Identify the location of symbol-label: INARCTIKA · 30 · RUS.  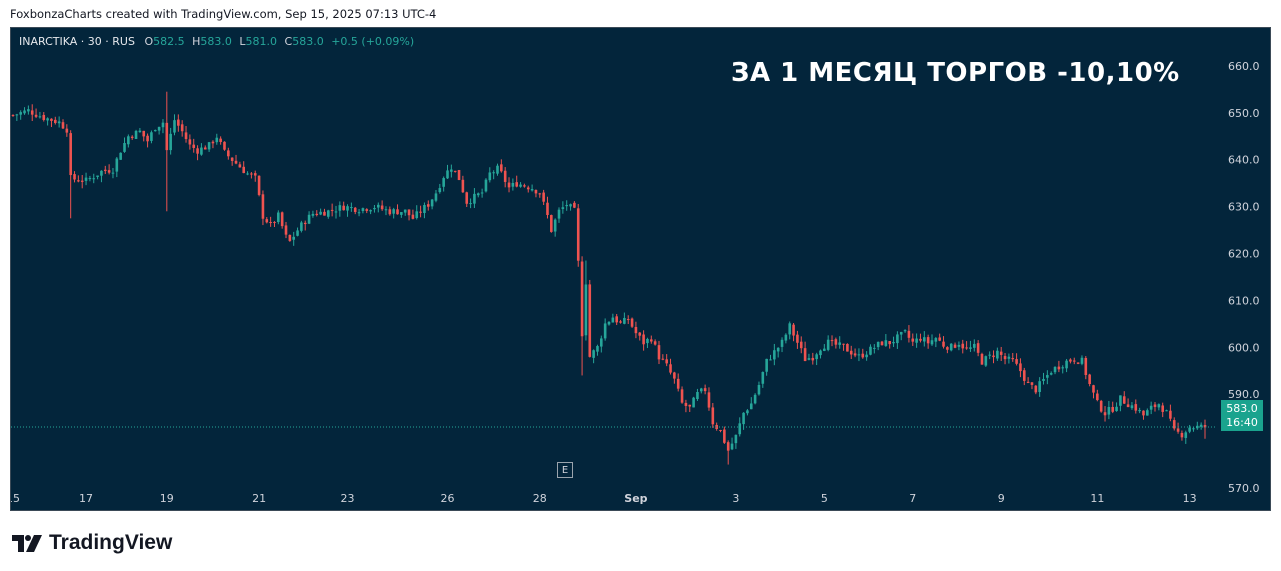
(77, 41).